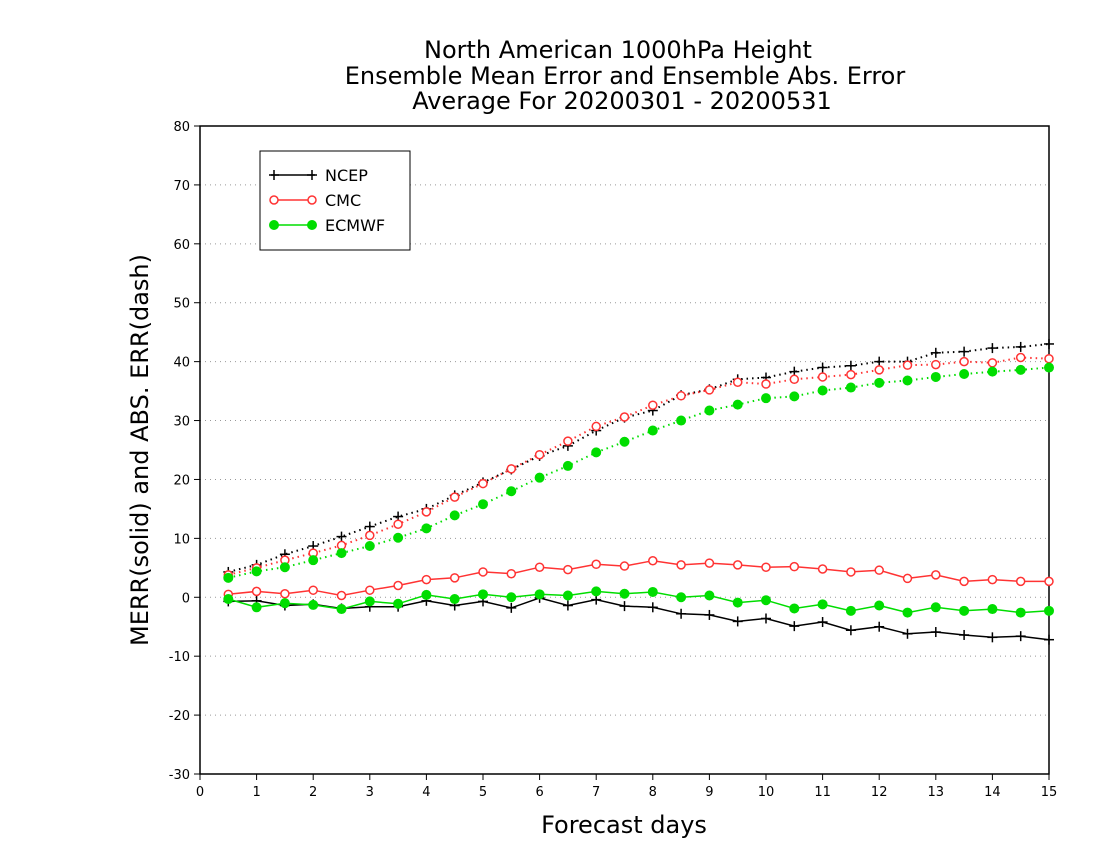  Describe the element at coordinates (179, 716) in the screenshot. I see `y-tick-label: -20` at that location.